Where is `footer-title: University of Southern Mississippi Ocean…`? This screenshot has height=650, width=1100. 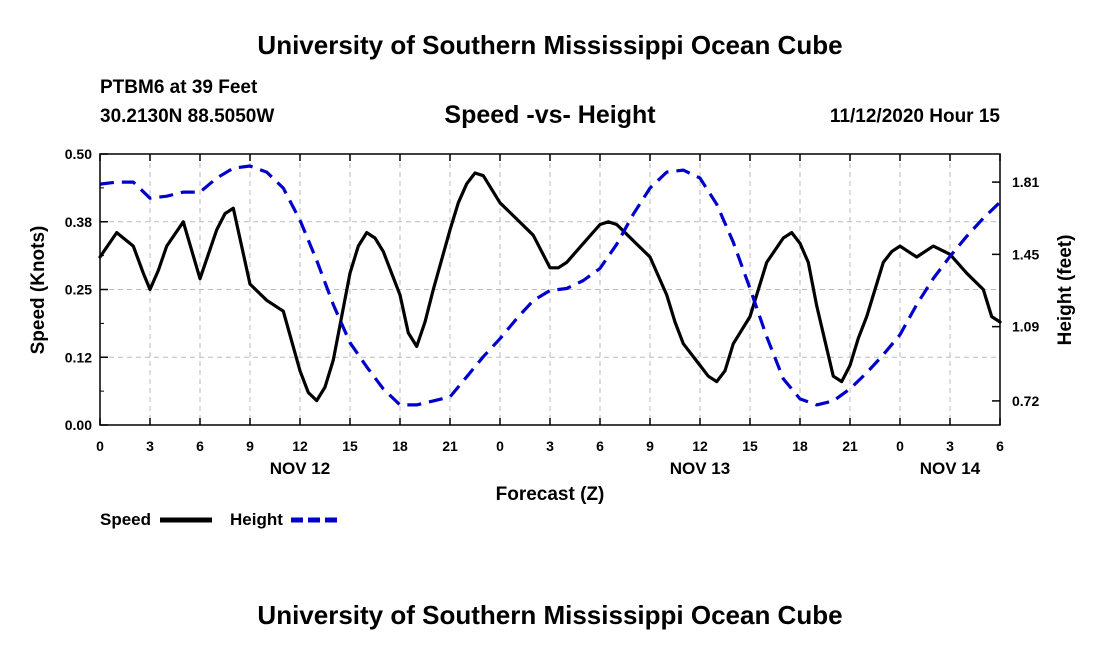
footer-title: University of Southern Mississippi Ocean… is located at coordinates (550, 615).